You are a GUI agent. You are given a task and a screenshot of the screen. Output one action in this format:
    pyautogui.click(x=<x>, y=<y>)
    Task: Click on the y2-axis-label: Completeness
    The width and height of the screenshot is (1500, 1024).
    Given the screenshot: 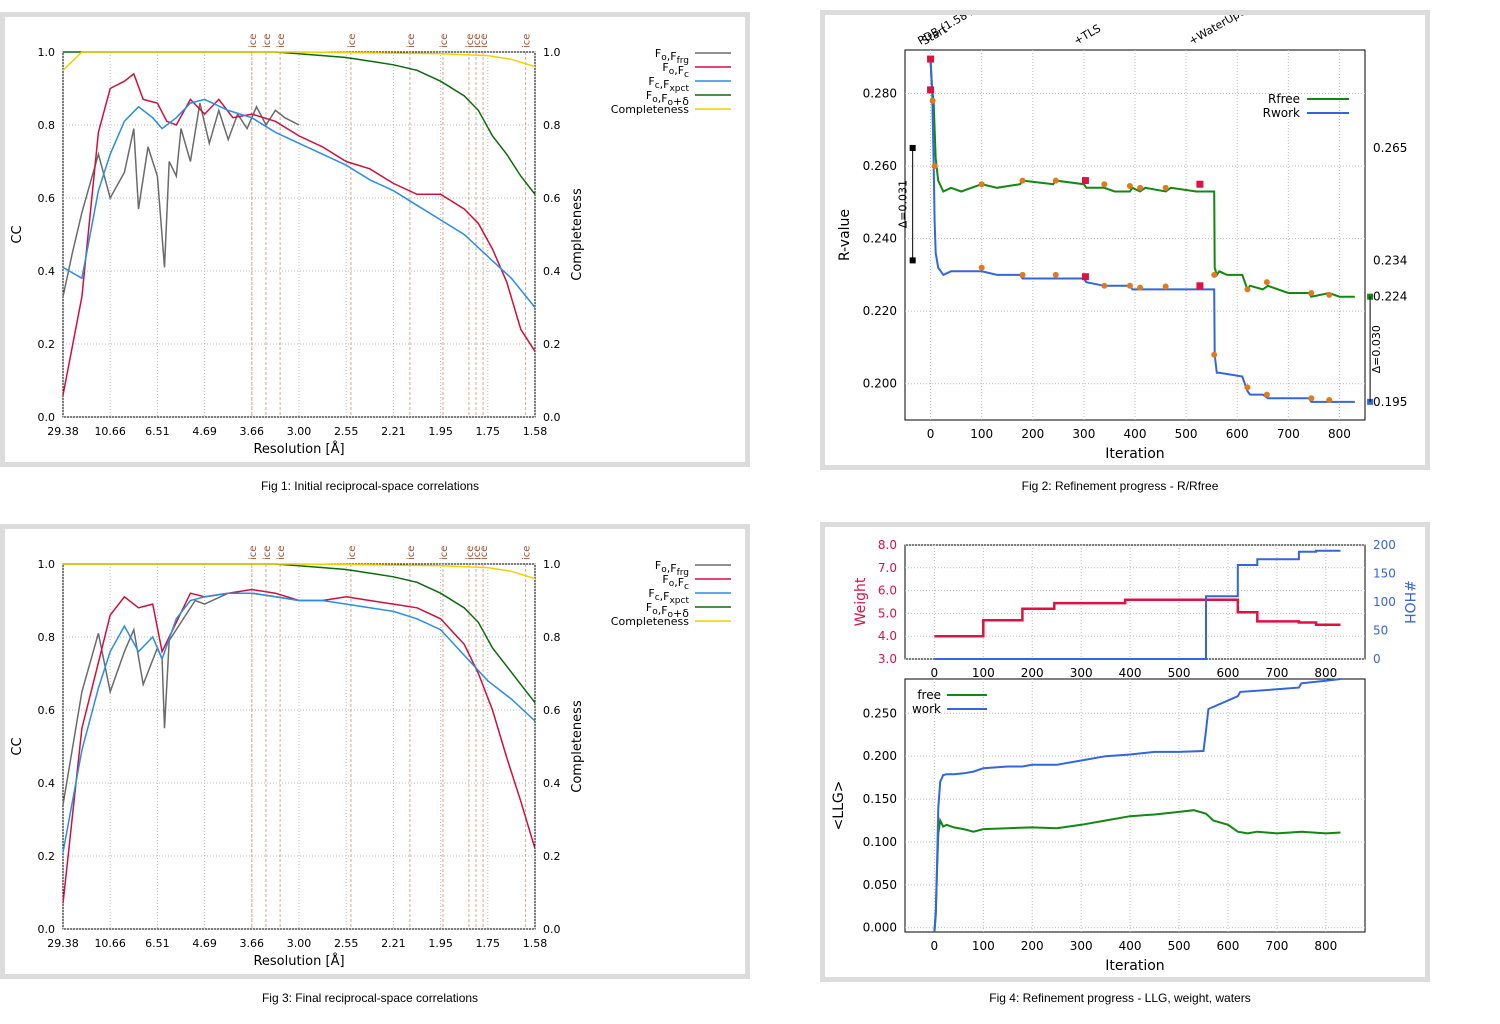 What is the action you would take?
    pyautogui.click(x=577, y=234)
    